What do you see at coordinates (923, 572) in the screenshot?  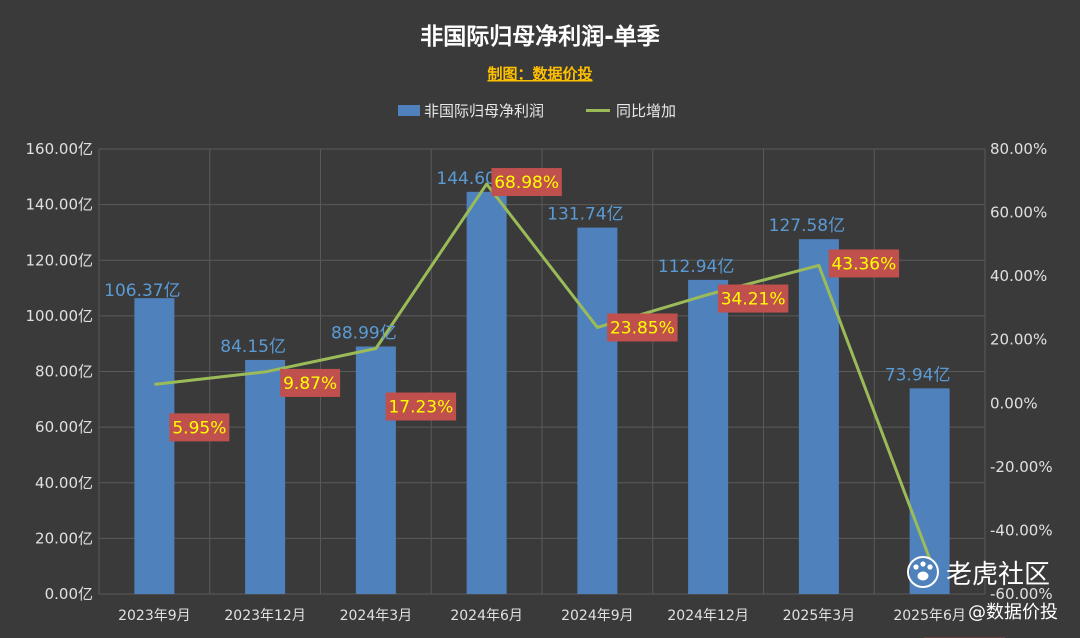 I see `tiger-paw-icon` at bounding box center [923, 572].